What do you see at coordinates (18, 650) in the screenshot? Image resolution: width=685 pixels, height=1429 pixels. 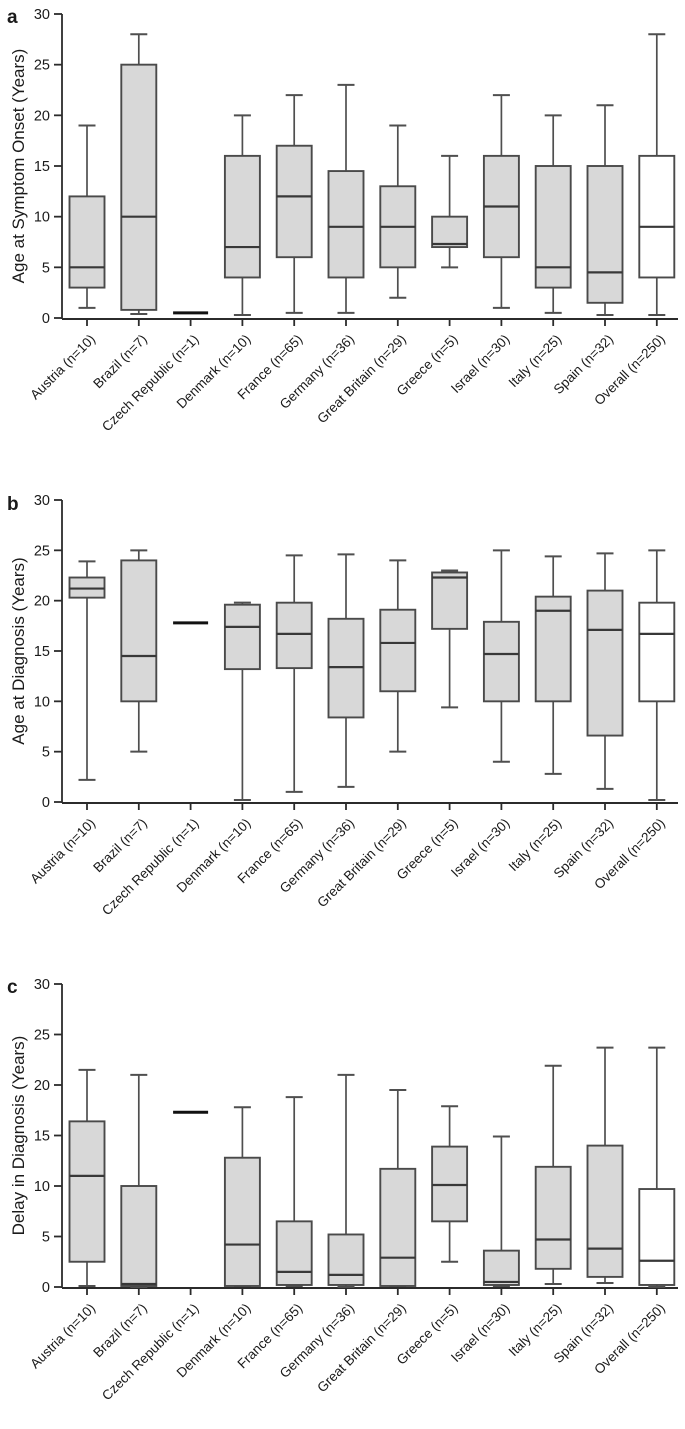 I see `y-axis-title: Age at Diagnosis (Years)` at bounding box center [18, 650].